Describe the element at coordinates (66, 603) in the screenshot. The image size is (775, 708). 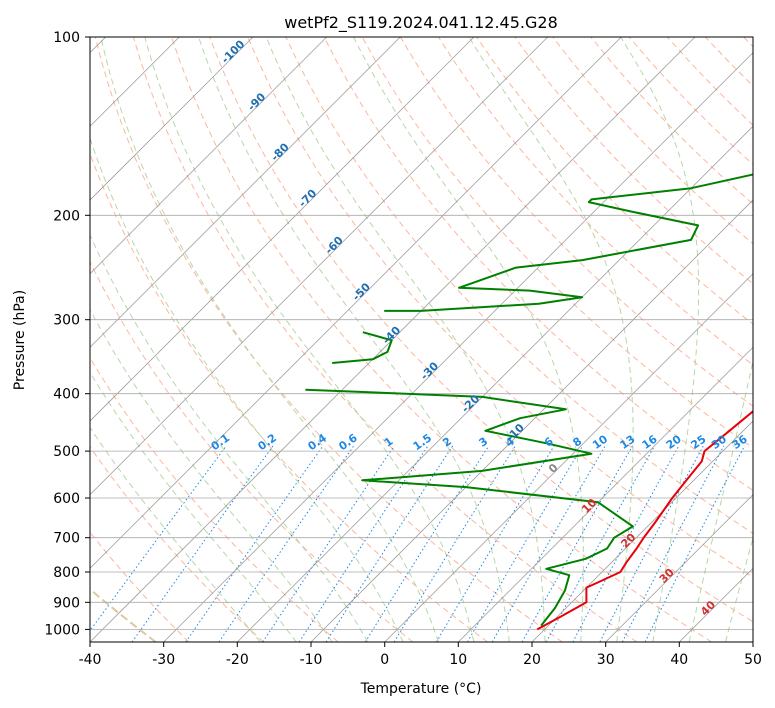
I see `y-tick-label: 900` at that location.